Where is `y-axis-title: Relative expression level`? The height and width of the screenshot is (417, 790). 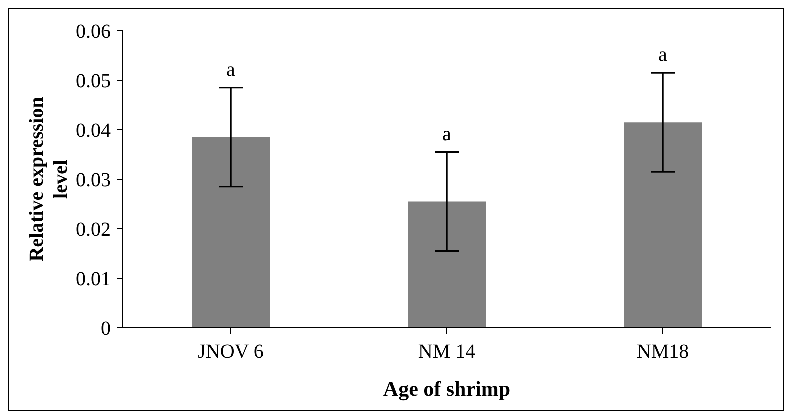 y-axis-title: Relative expression level is located at coordinates (49, 179).